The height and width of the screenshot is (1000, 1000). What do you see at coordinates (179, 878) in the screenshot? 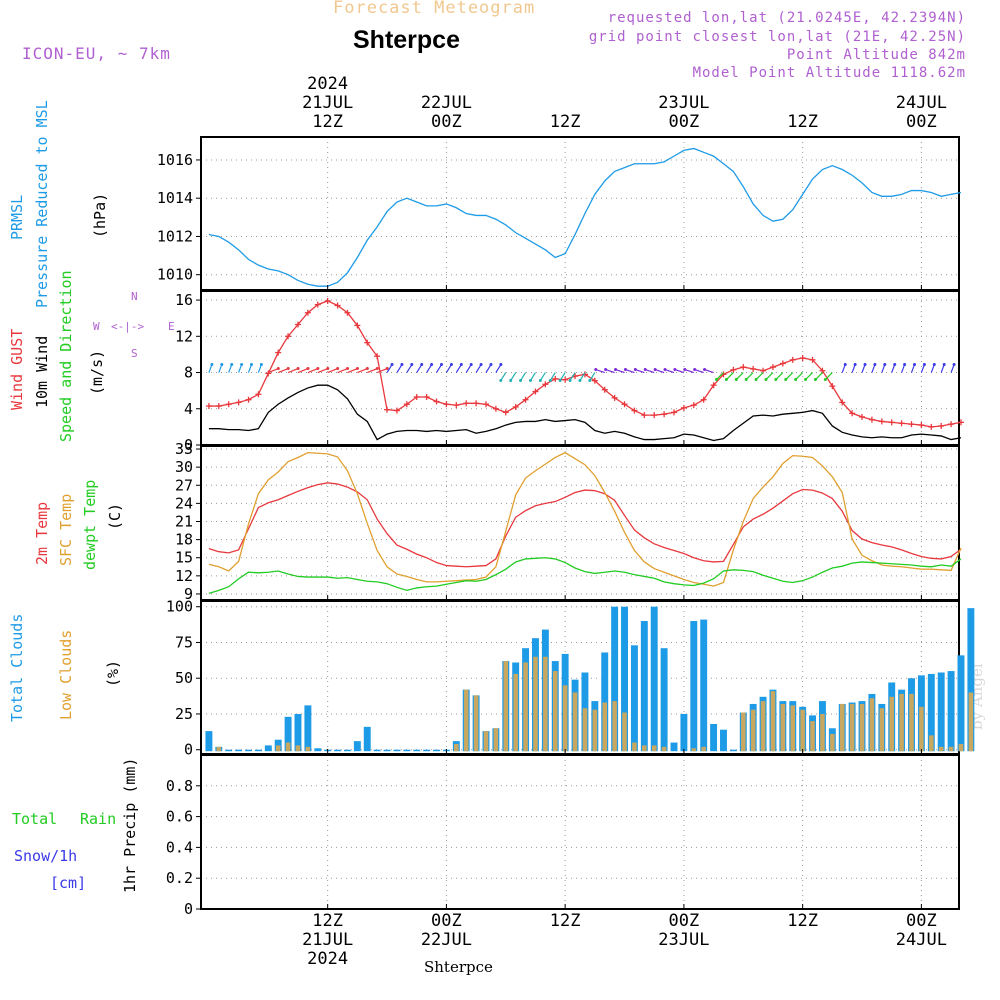
I see `y-tick-label: 0.2` at bounding box center [179, 878].